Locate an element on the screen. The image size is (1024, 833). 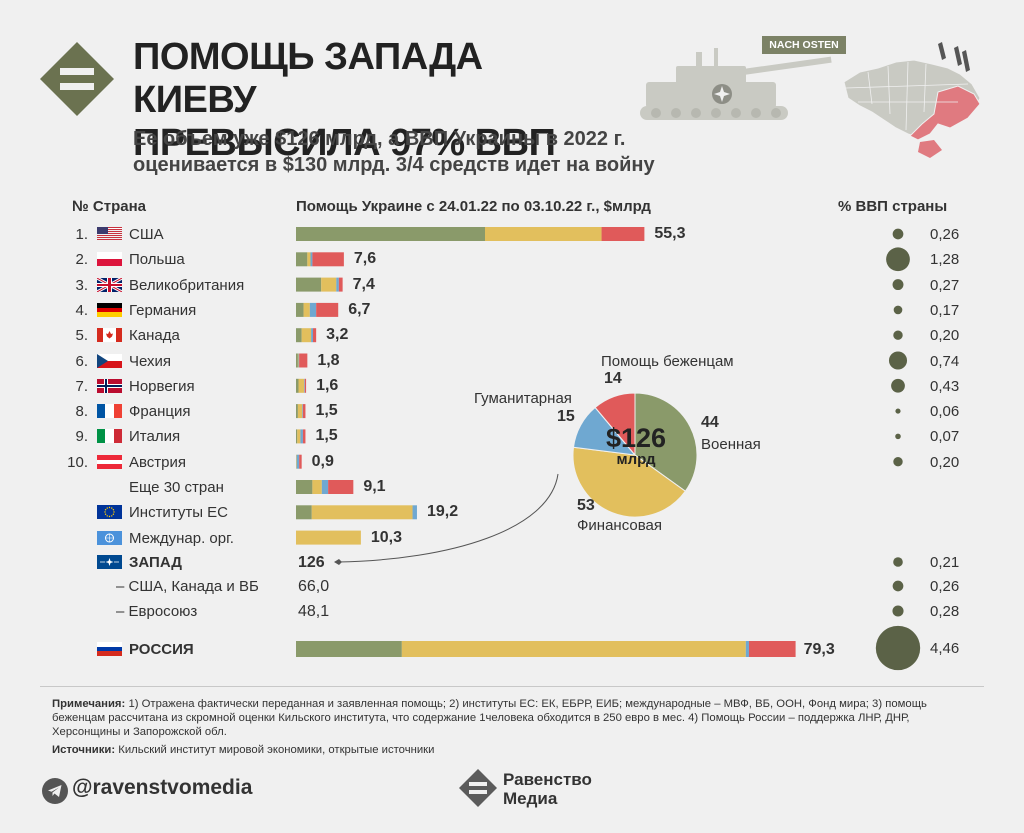
row-4-bar-Финансовая is located at coordinates (306, 309).